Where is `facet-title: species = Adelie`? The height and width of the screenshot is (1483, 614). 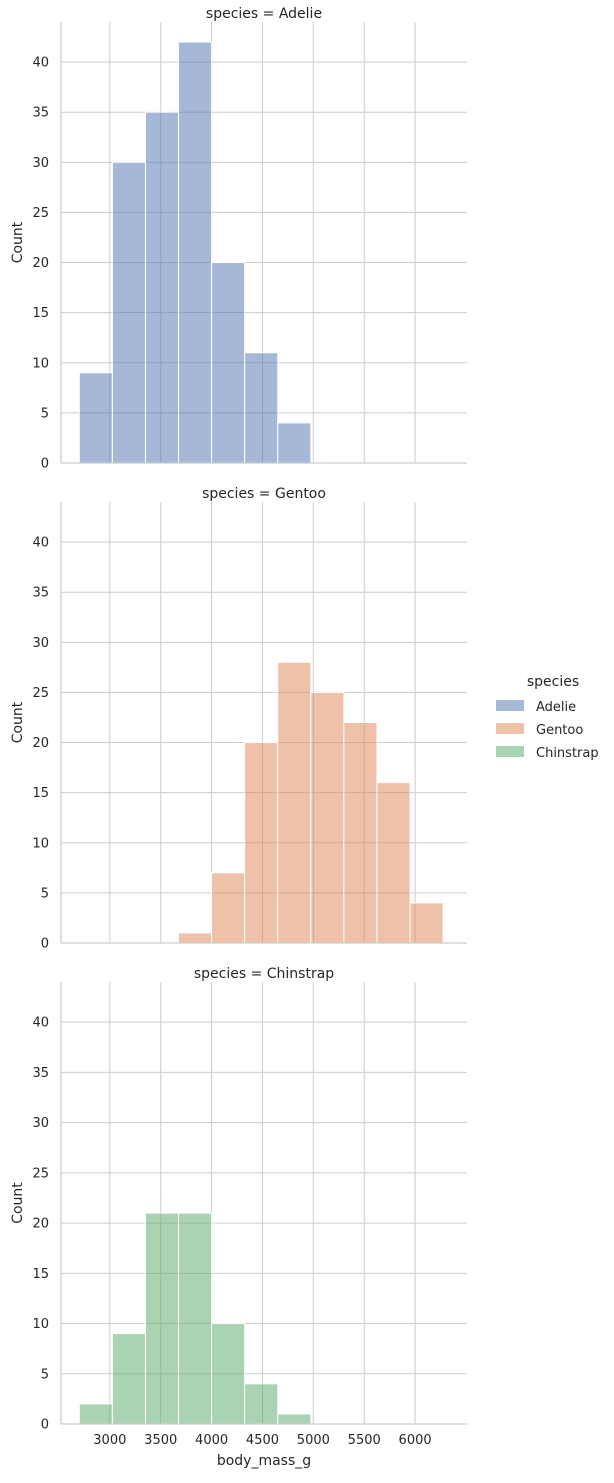 facet-title: species = Adelie is located at coordinates (264, 14).